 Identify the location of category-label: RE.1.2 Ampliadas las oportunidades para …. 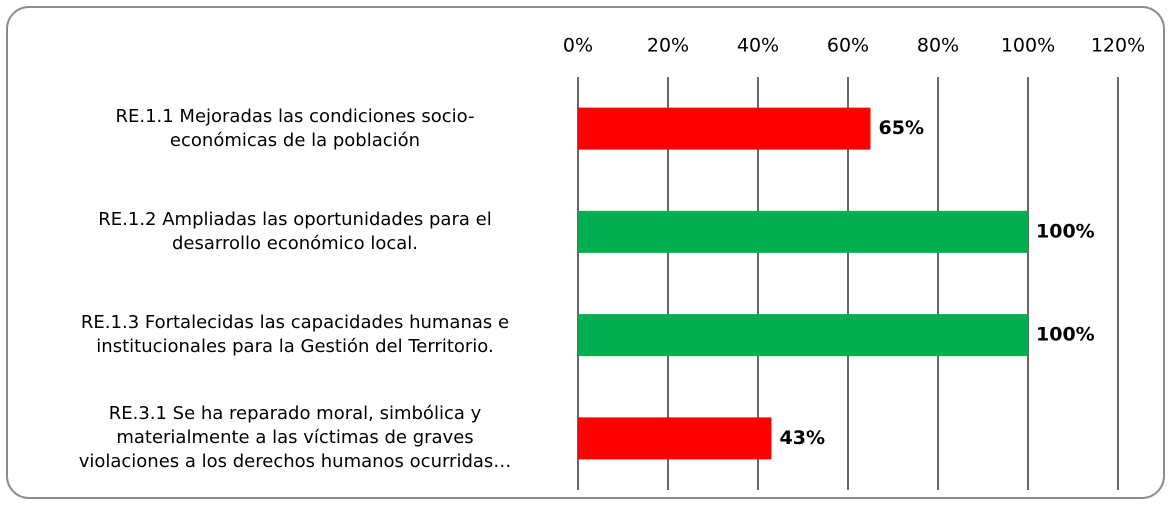
(295, 231).